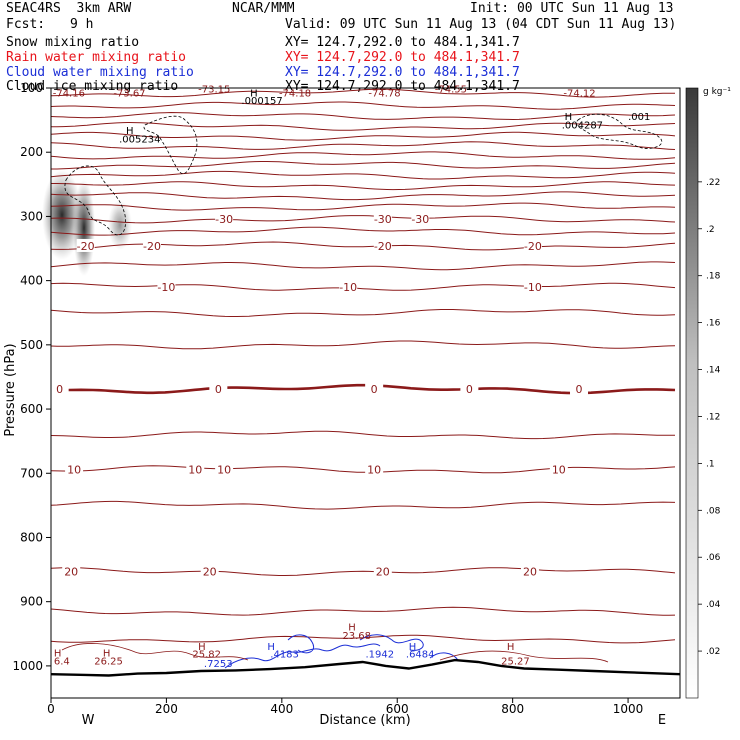 The image size is (740, 740). Describe the element at coordinates (713, 652) in the screenshot. I see `colorbar-tick-label: .02` at that location.